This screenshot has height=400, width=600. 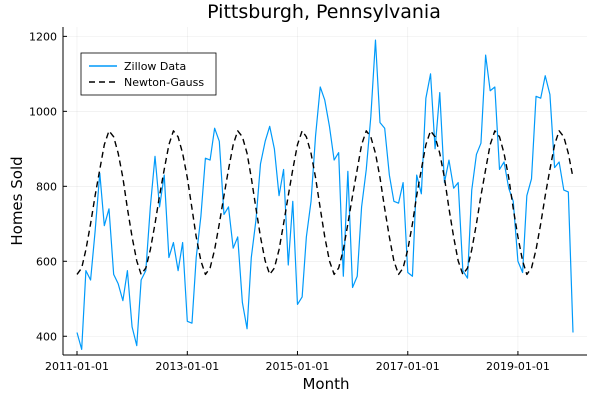 I want to click on chart-title: Pittsburgh, Pennsylvania, so click(x=324, y=12).